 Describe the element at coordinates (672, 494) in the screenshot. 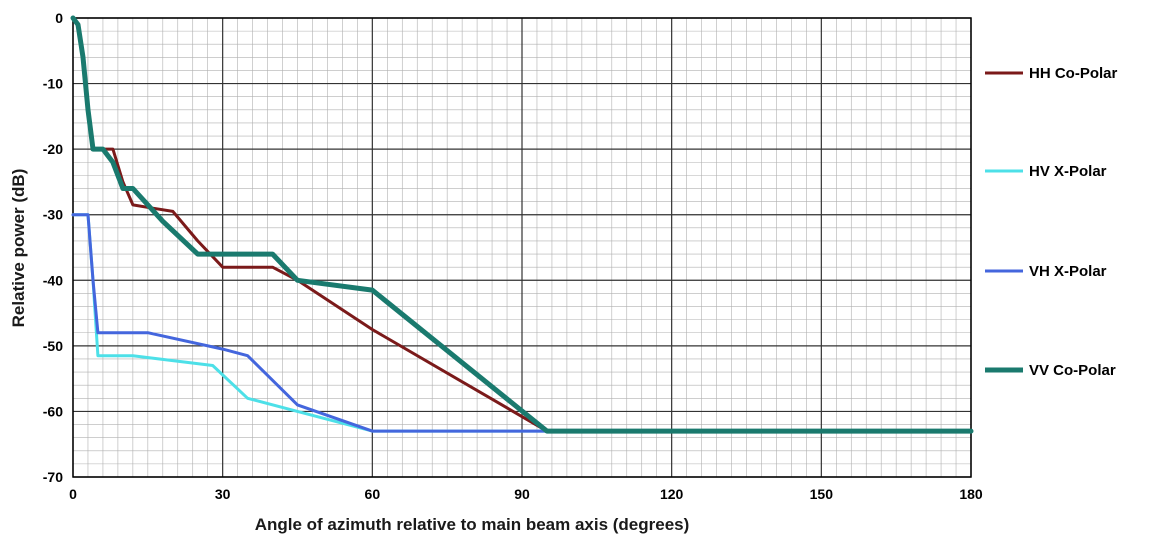

I see `x-tick-label: 120` at that location.